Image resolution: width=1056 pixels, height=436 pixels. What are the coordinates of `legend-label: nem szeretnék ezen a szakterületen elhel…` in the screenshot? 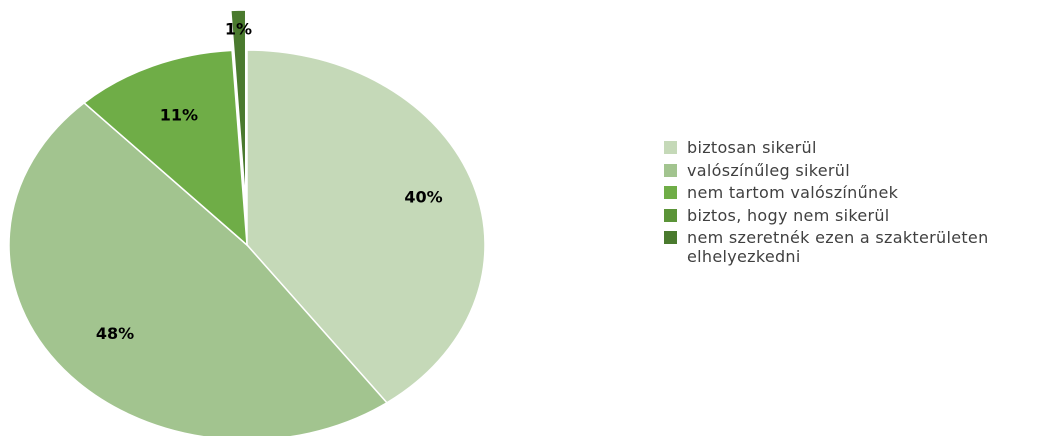 It's located at (838, 247).